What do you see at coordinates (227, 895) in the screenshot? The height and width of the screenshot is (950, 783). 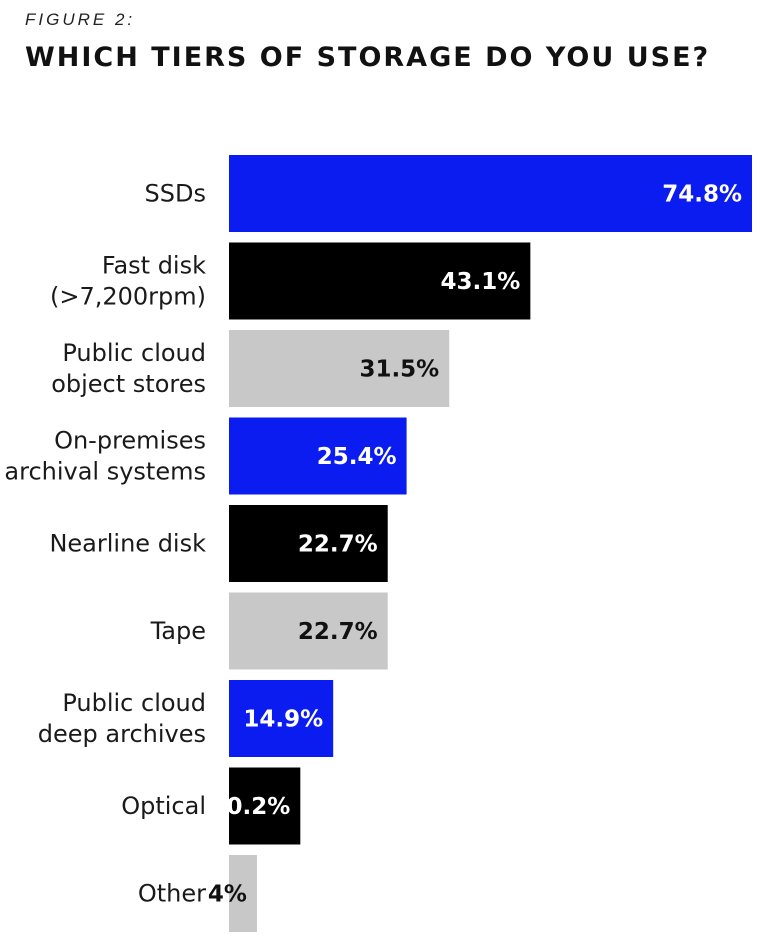 I see `value-label-8: 4%` at bounding box center [227, 895].